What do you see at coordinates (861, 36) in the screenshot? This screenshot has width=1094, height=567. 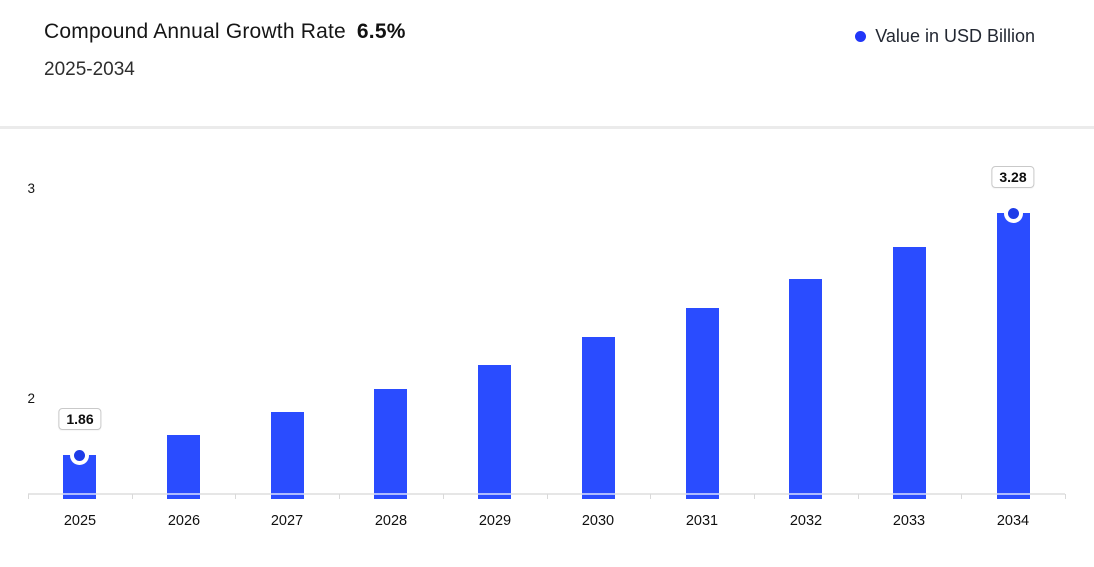 I see `legend-dot-icon` at bounding box center [861, 36].